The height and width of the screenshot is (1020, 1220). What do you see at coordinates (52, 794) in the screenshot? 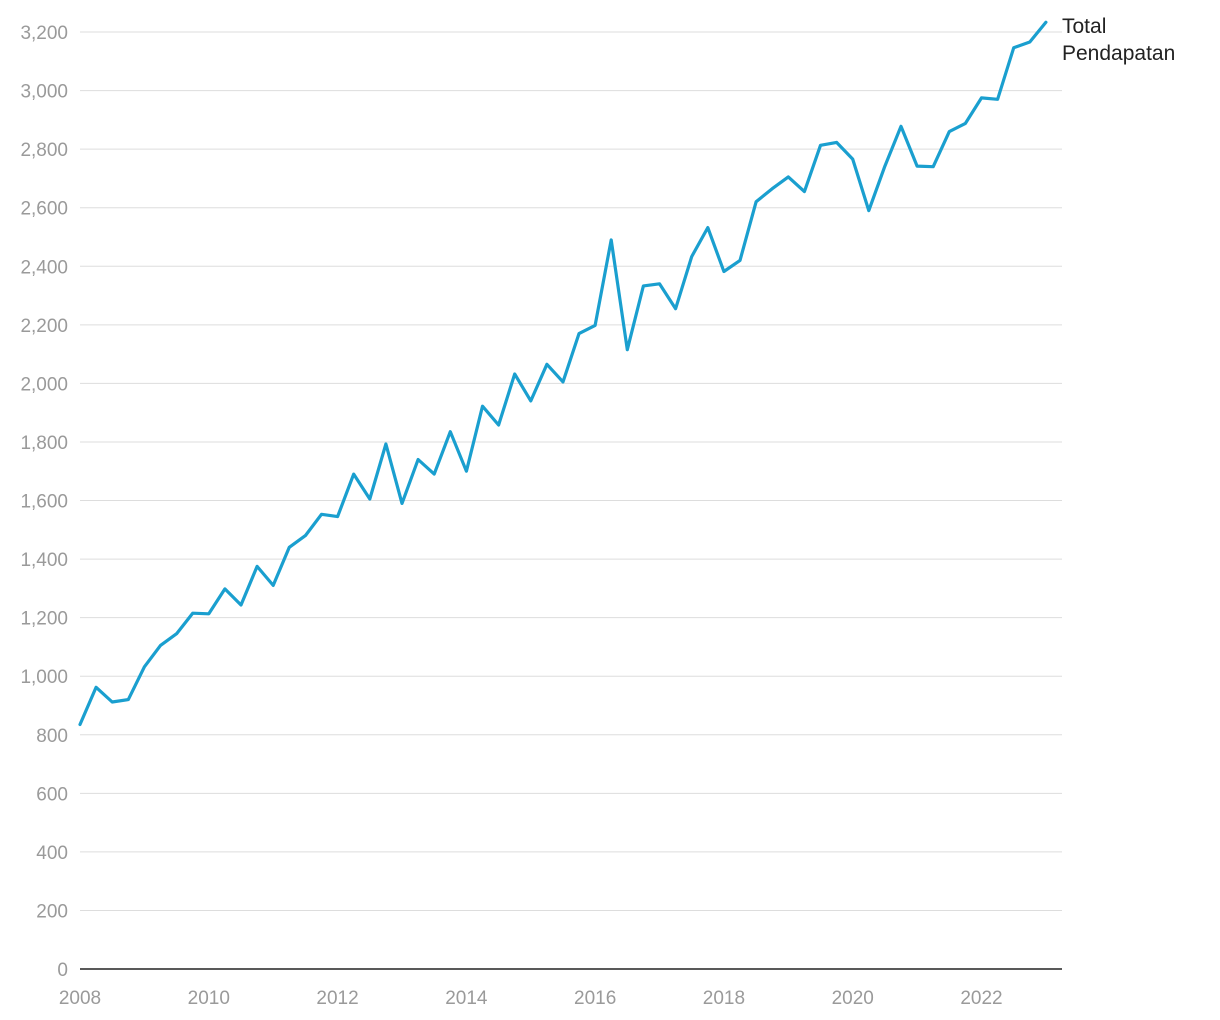
I see `y-tick-label: 600` at bounding box center [52, 794].